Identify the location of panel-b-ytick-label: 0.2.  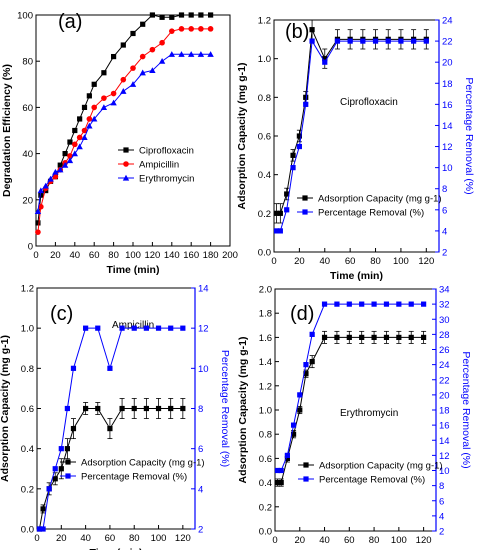
(264, 214).